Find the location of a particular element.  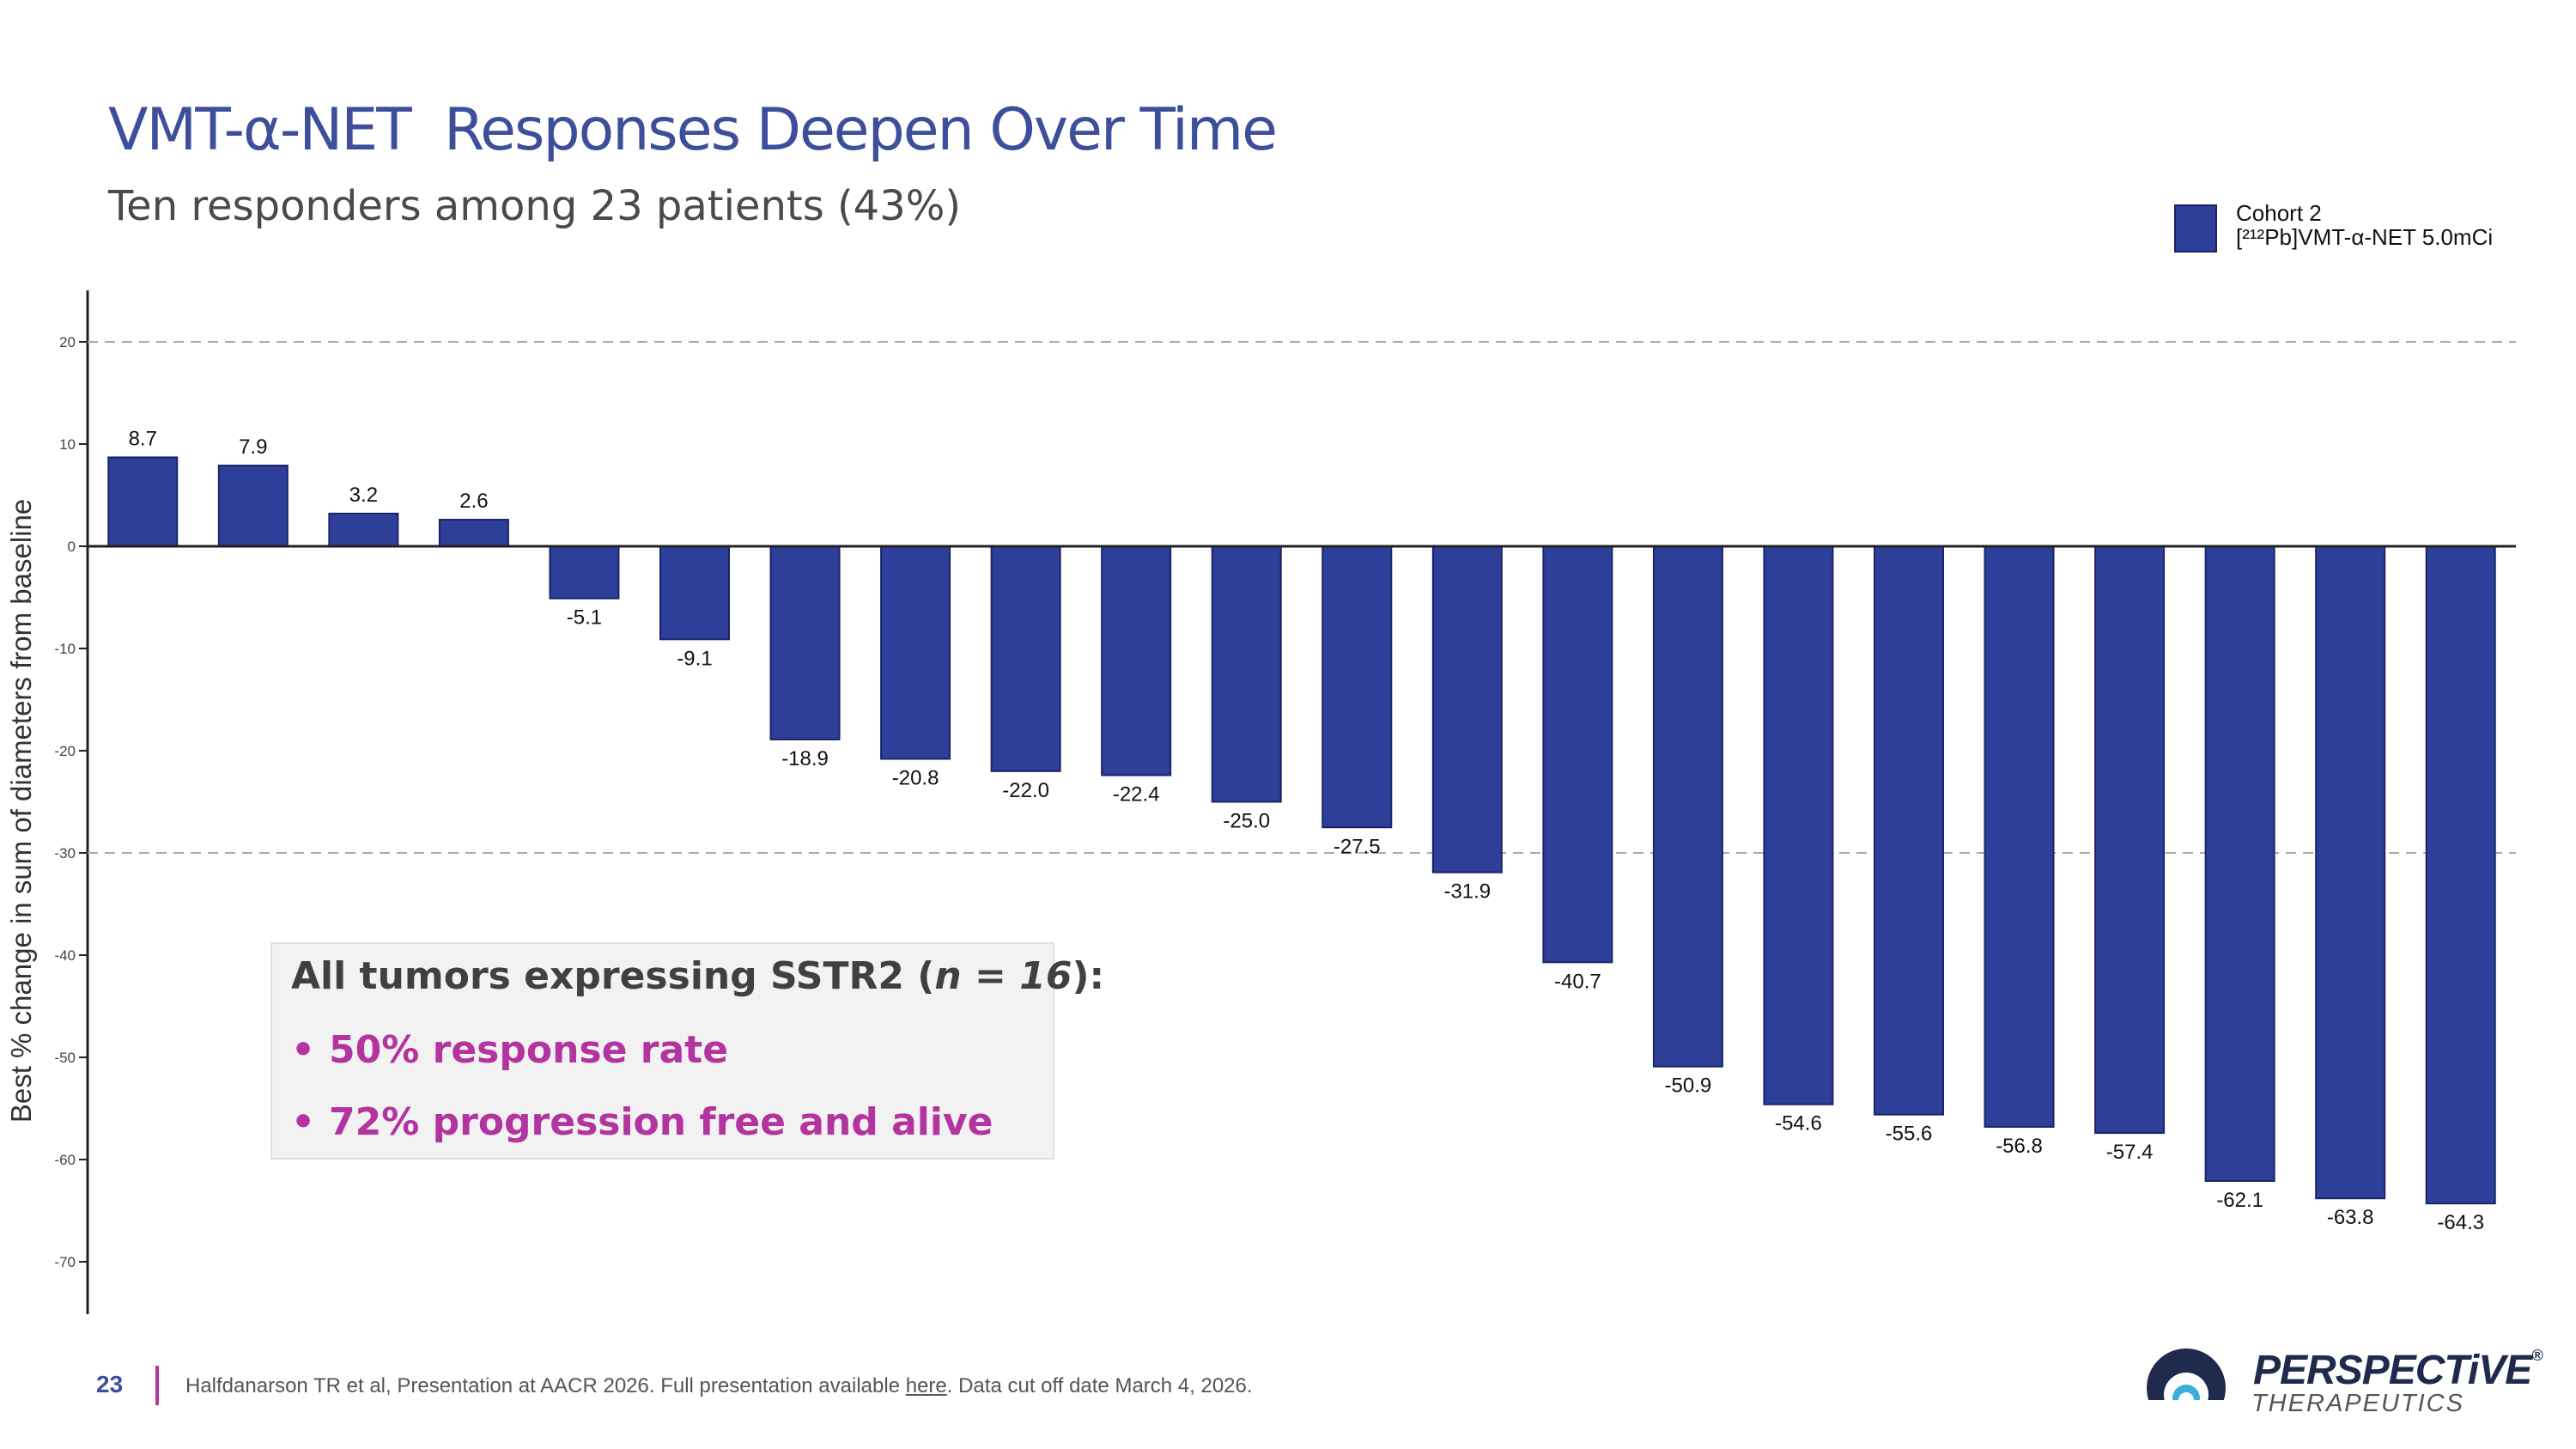

bar-value-label: -56.8 is located at coordinates (2019, 1146).